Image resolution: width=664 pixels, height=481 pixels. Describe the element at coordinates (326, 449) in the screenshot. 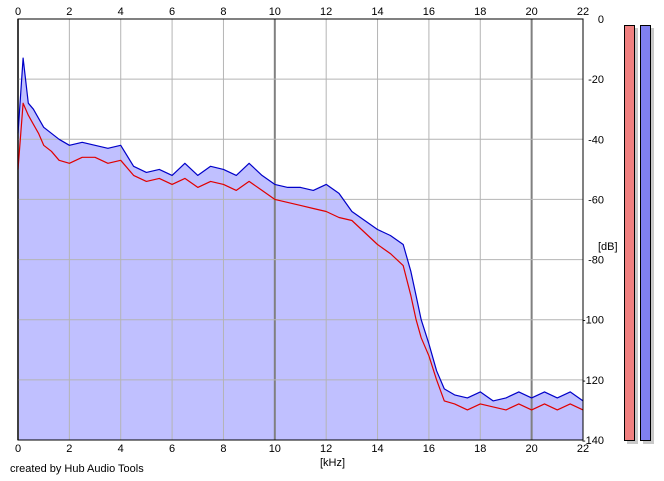

I see `x-tick-label-bottom: 12` at that location.